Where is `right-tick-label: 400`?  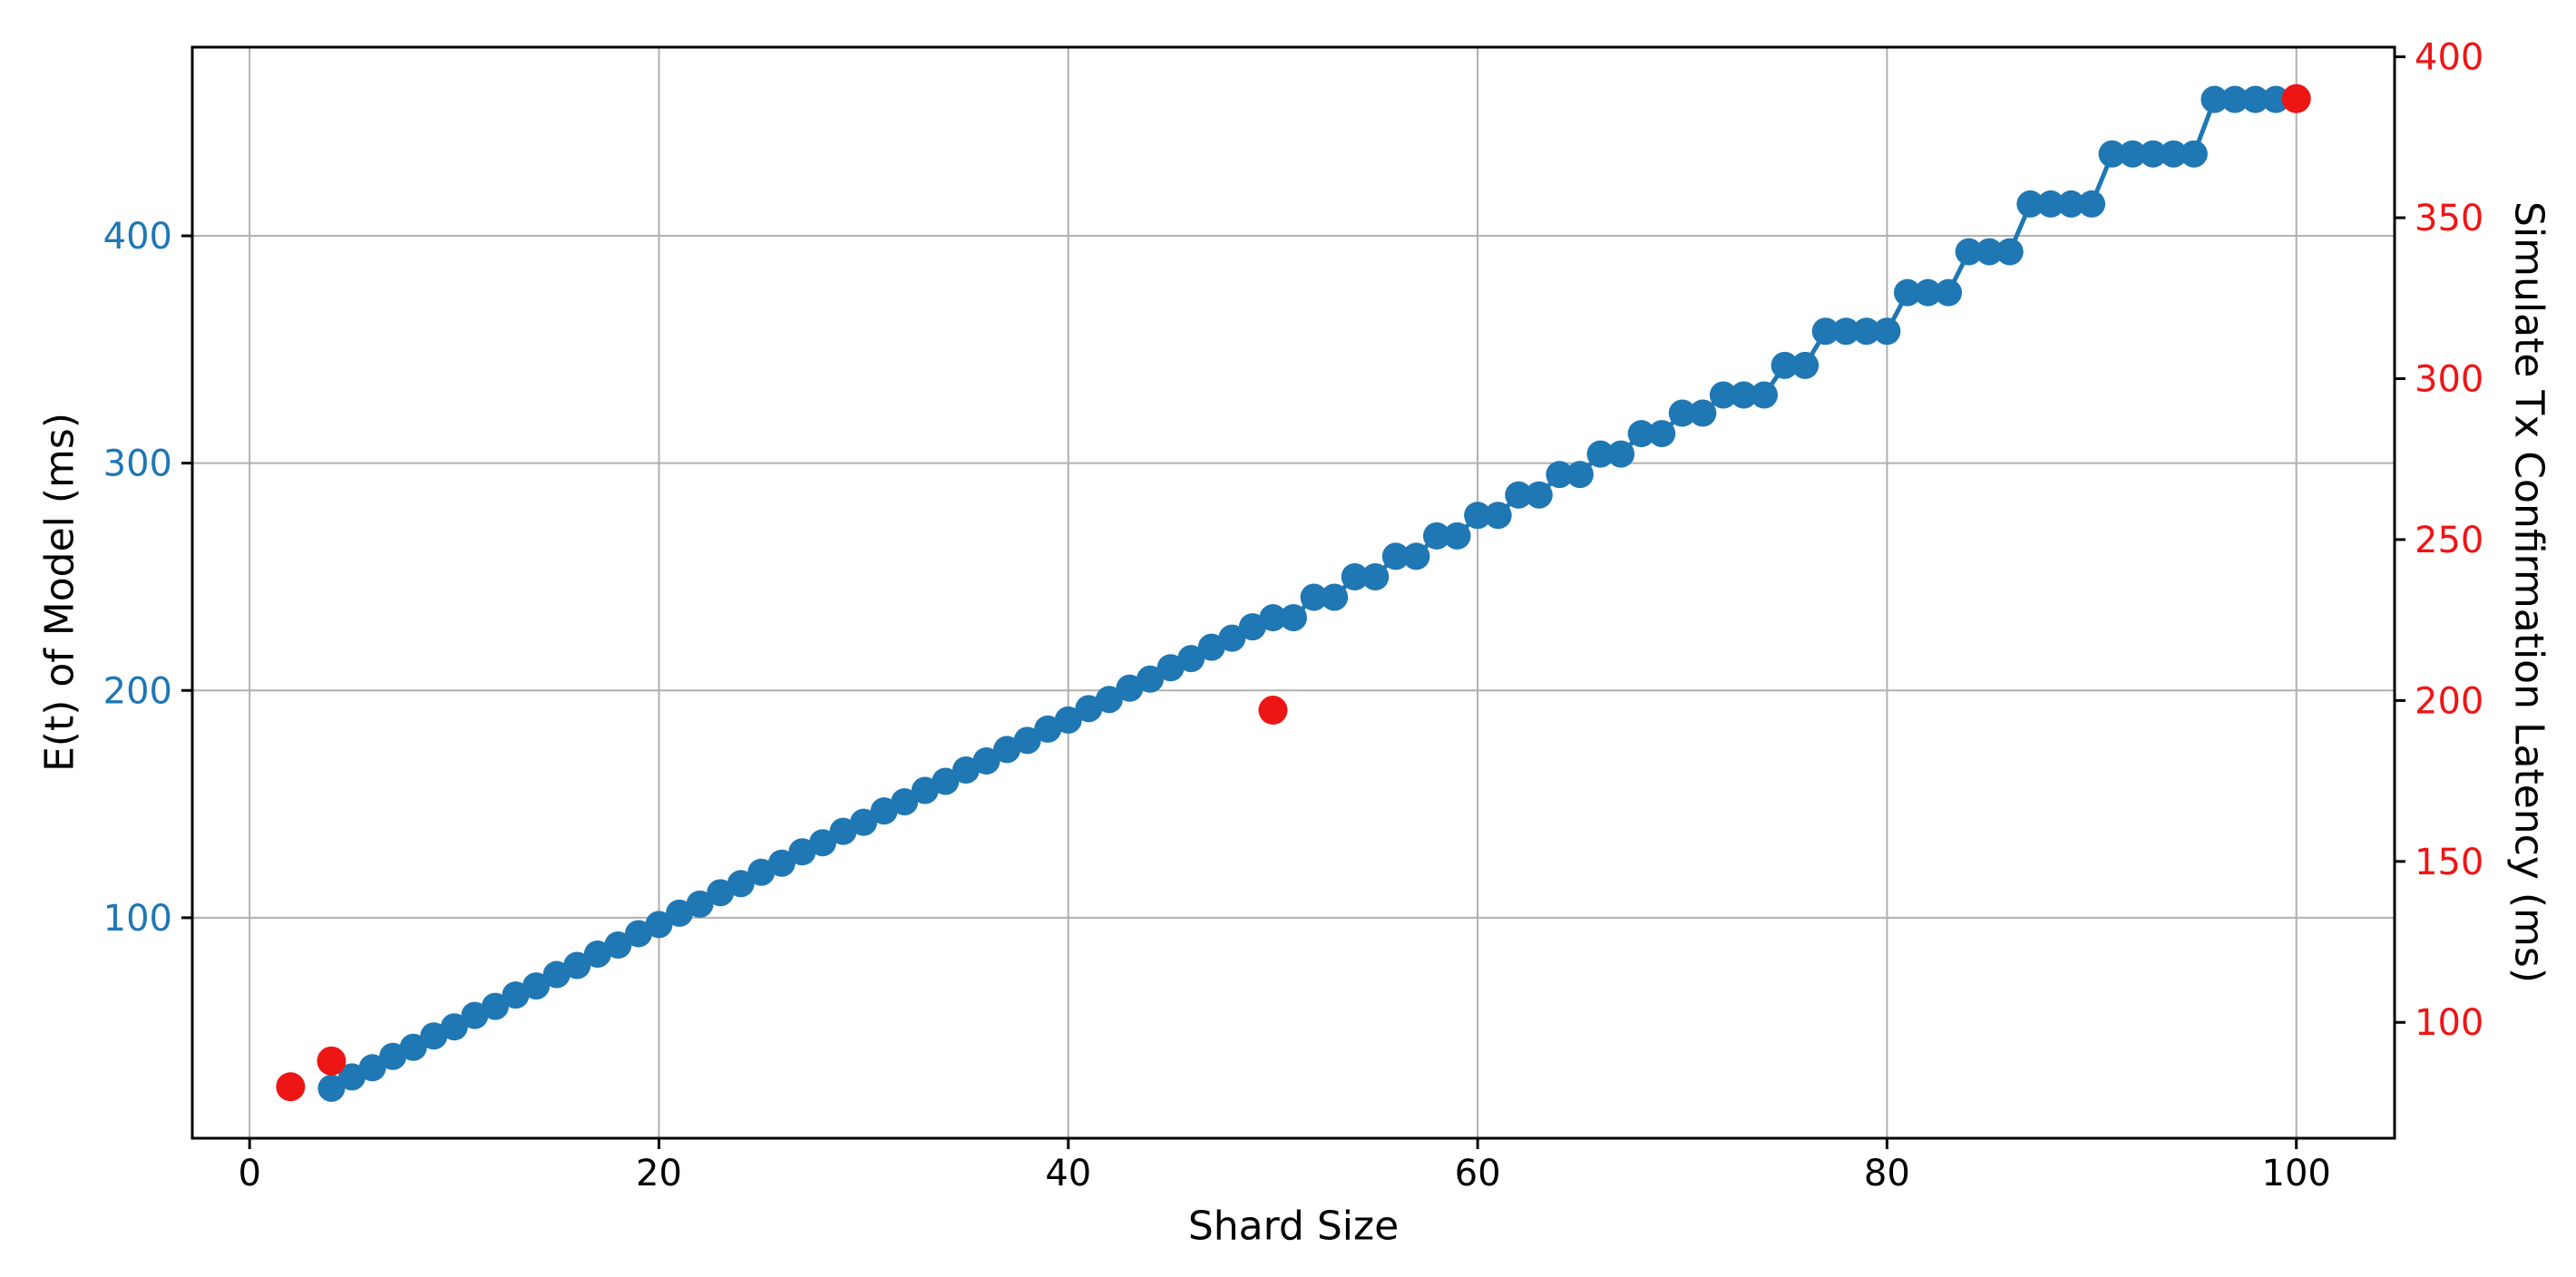
right-tick-label: 400 is located at coordinates (2449, 58).